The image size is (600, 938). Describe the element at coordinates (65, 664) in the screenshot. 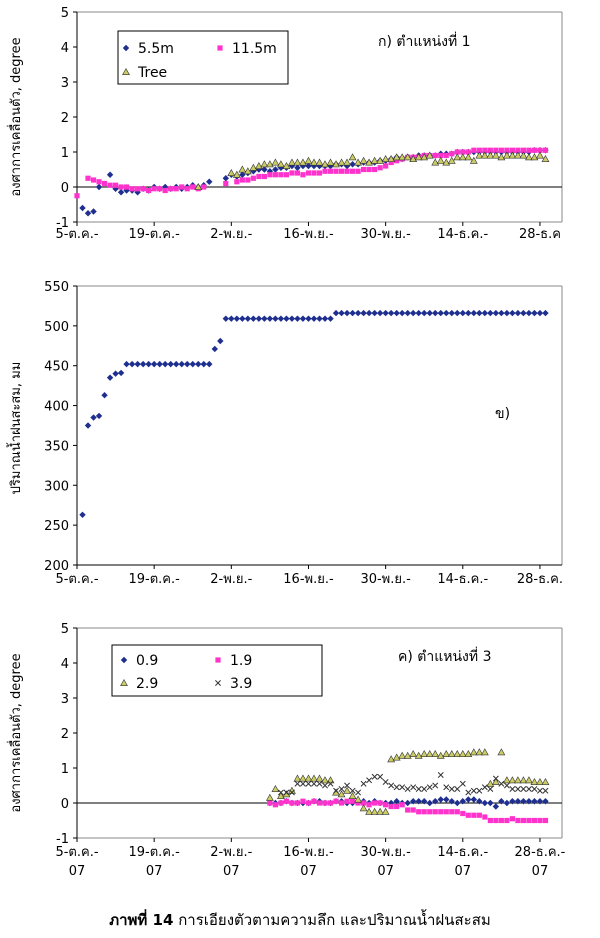

I see `y-tick-label: 4` at that location.